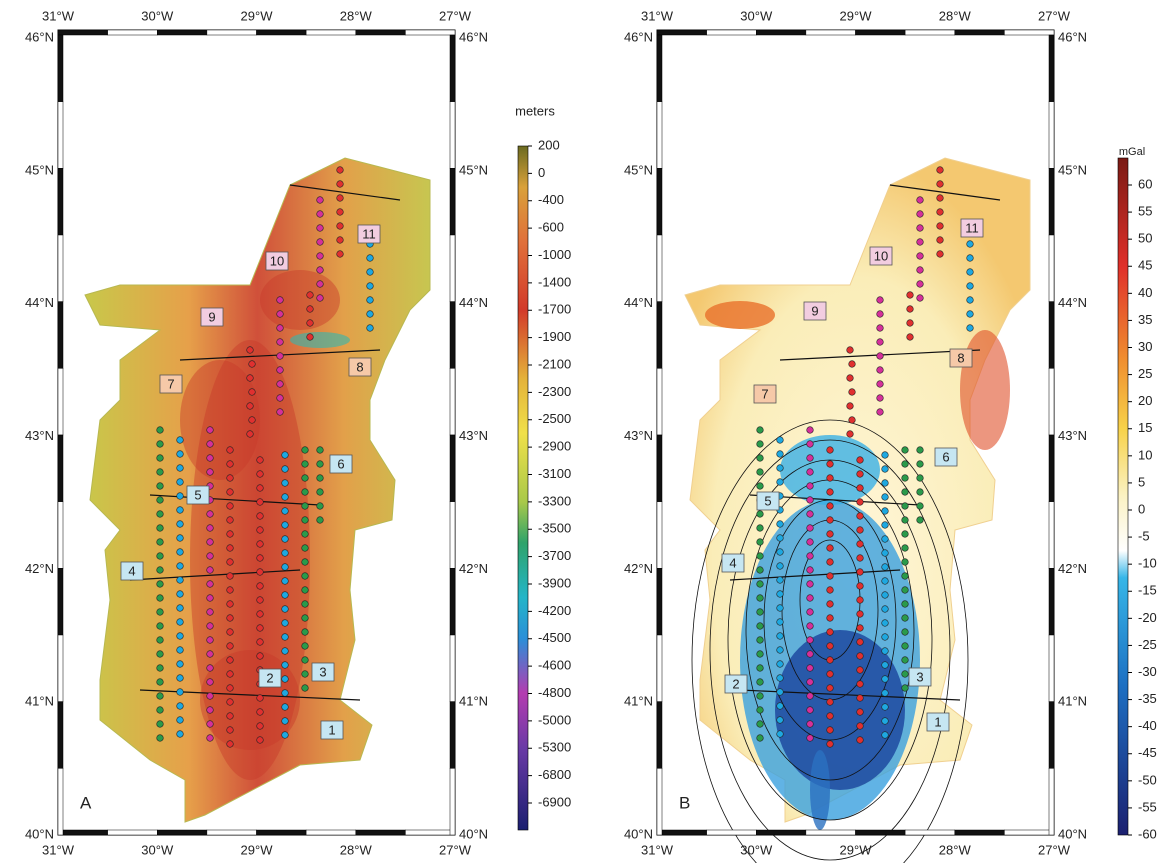 Image resolution: width=1161 pixels, height=863 pixels. I want to click on colorbar-label: 60, so click(1145, 183).